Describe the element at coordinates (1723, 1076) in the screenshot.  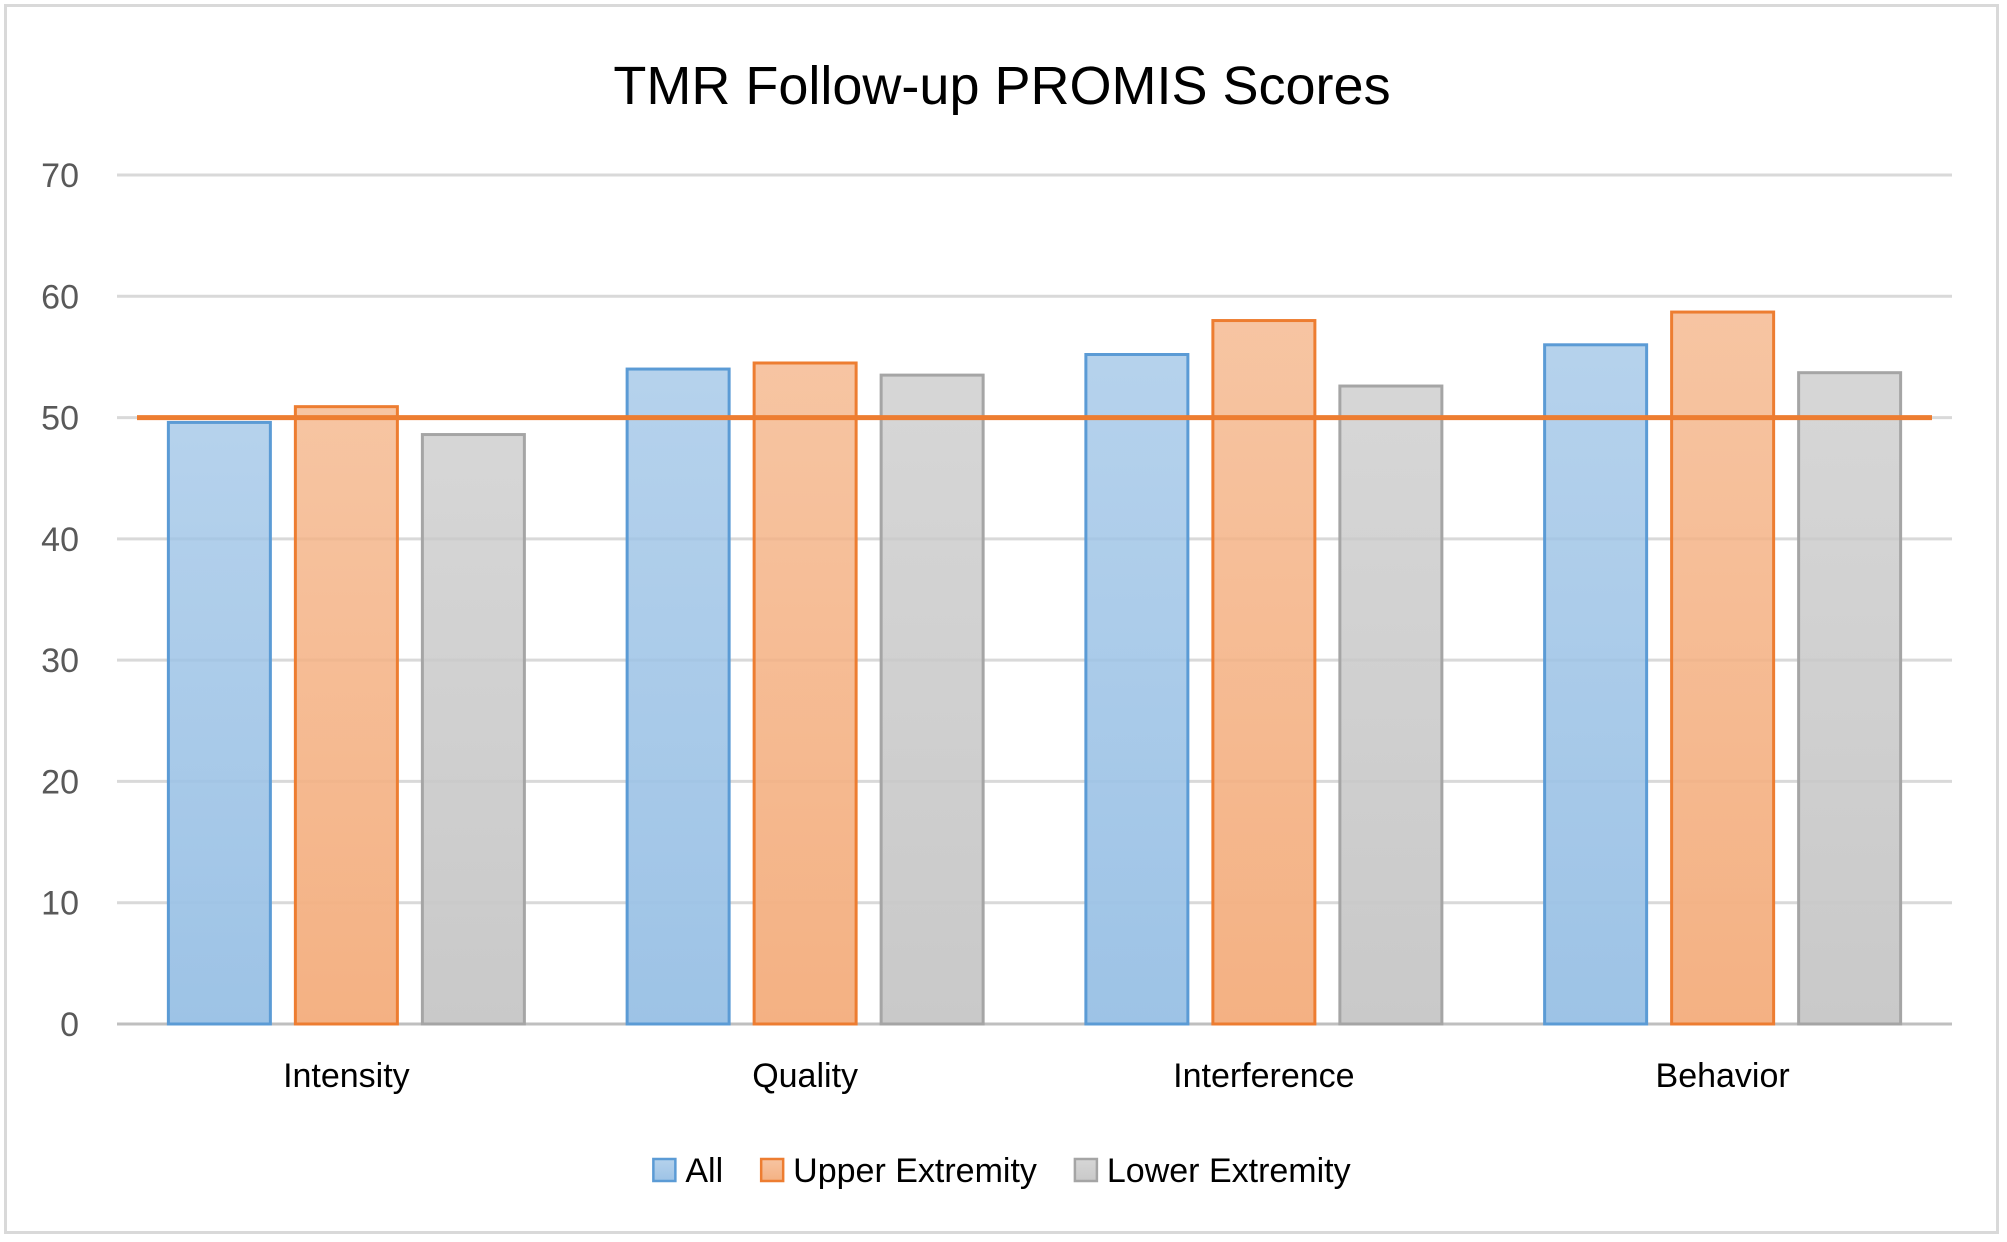
I see `x-category-label: Behavior` at that location.